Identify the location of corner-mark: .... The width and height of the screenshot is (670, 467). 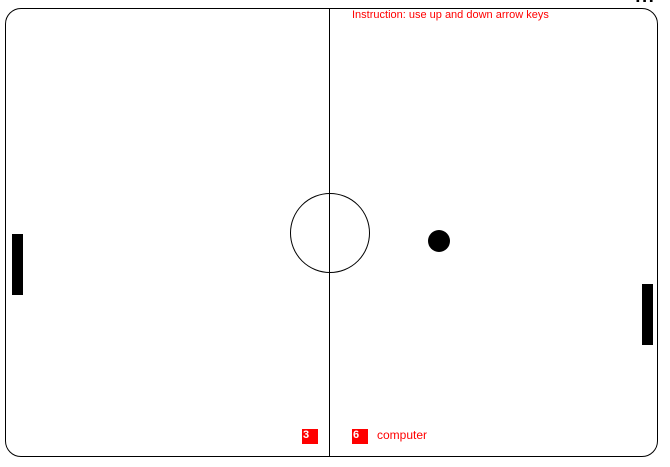
(652, 2).